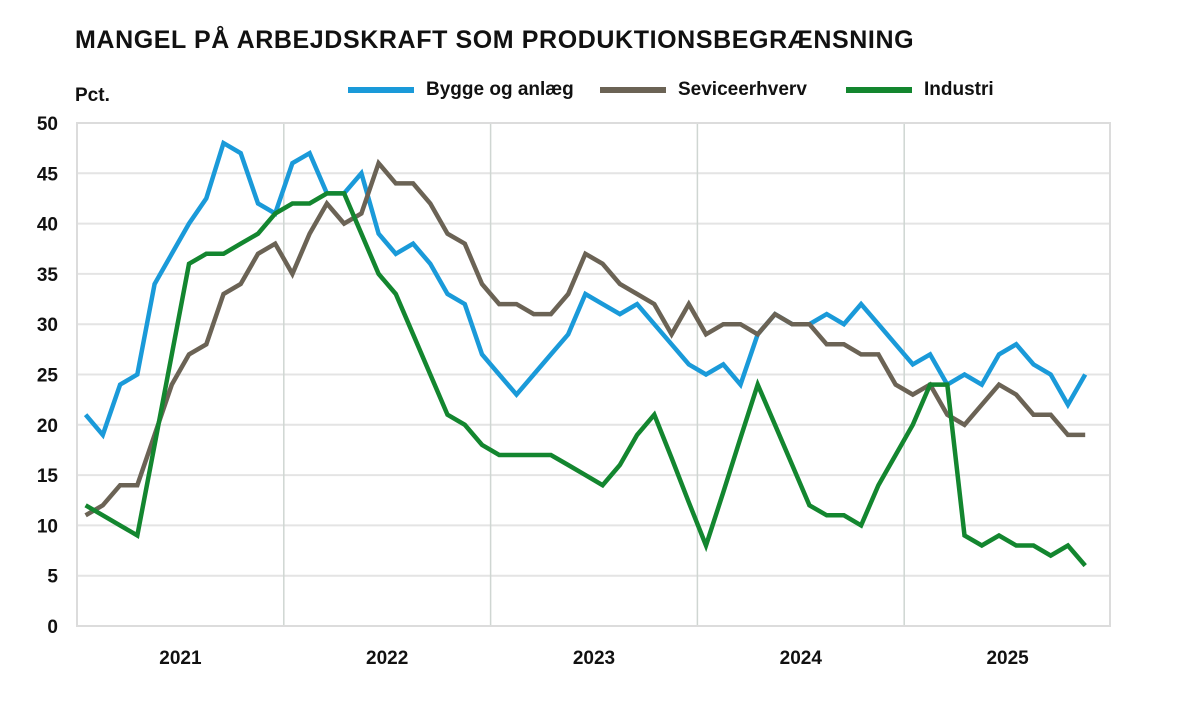 This screenshot has height=723, width=1200. What do you see at coordinates (48, 275) in the screenshot?
I see `y-tick-label: 35` at bounding box center [48, 275].